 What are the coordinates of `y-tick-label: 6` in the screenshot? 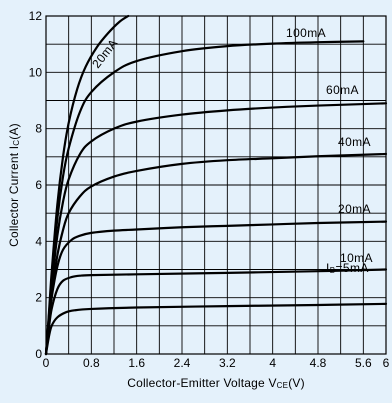 It's located at (38, 185).